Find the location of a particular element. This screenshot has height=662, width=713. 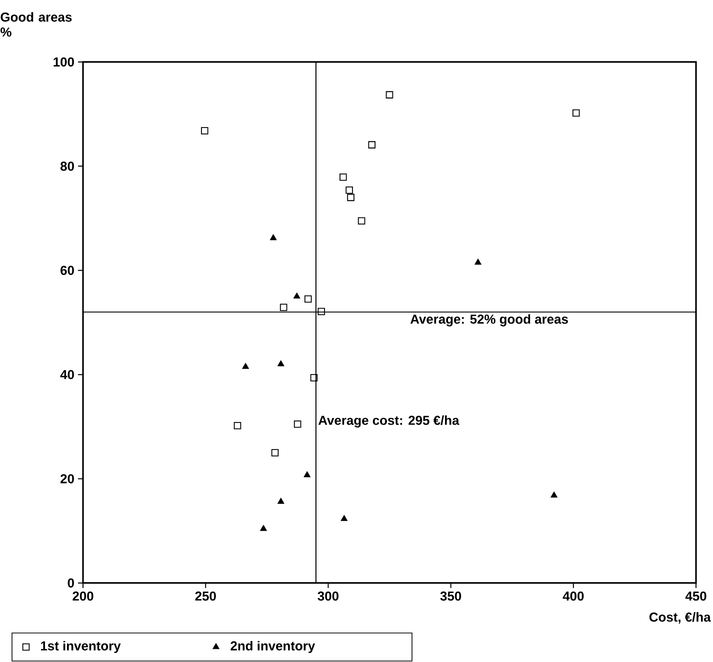

y-tick-label: 40 is located at coordinates (67, 375).